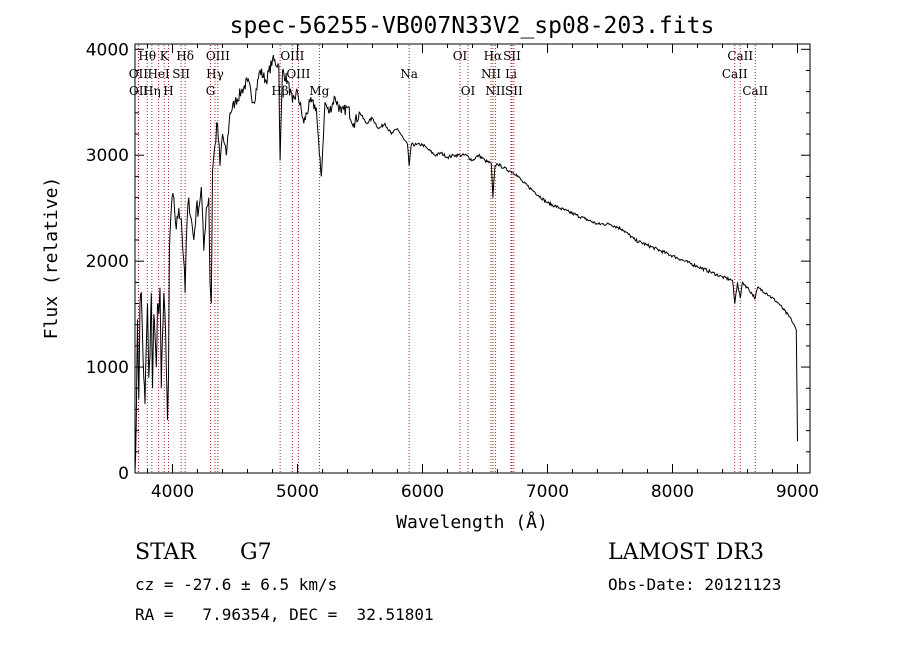 The image size is (900, 649). What do you see at coordinates (51, 258) in the screenshot?
I see `y-axis-label: Flux (relative)` at bounding box center [51, 258].